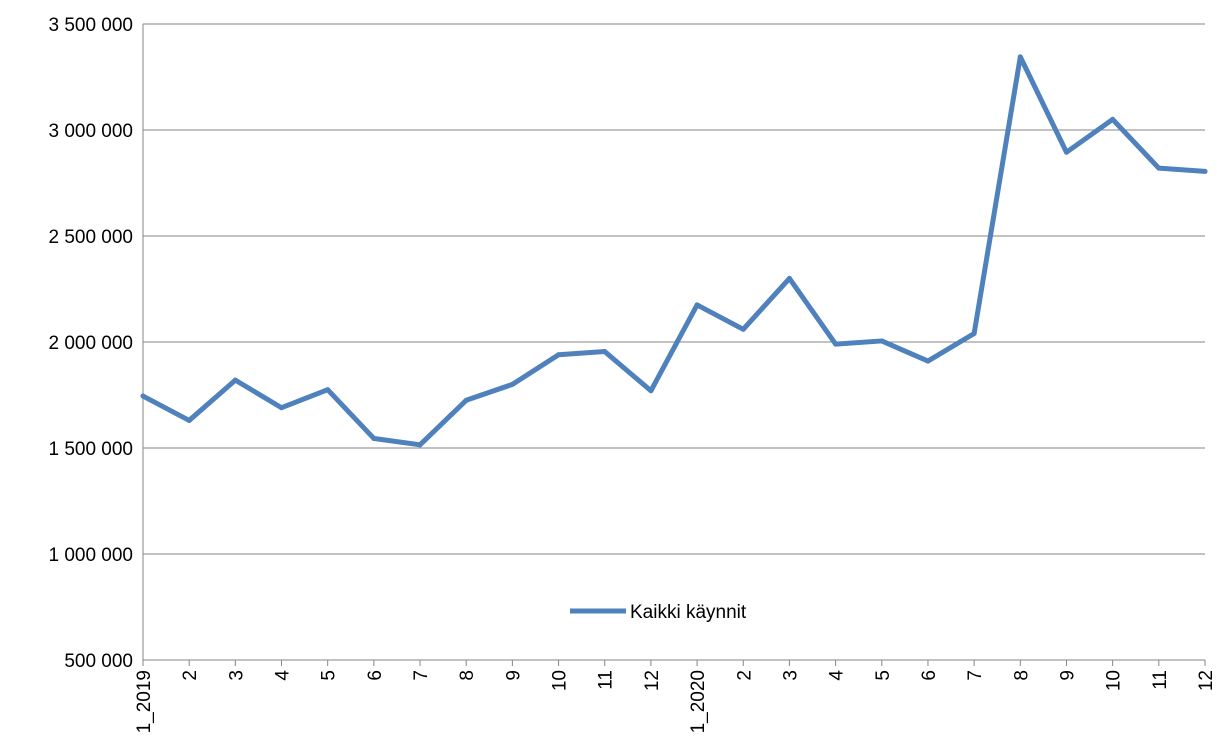 The height and width of the screenshot is (756, 1217). I want to click on x-tick-label-0: 1_2019, so click(144, 701).